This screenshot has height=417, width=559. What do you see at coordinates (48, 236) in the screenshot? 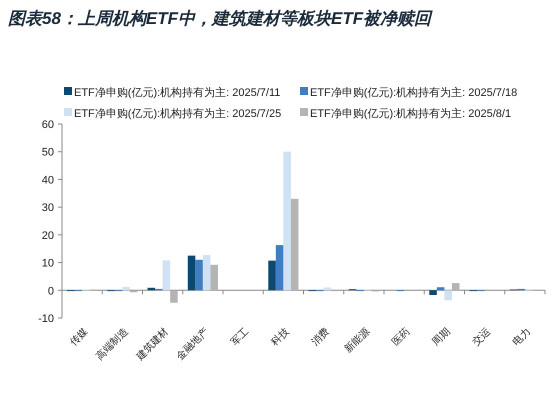
I see `y-tick-label: 20` at bounding box center [48, 236].